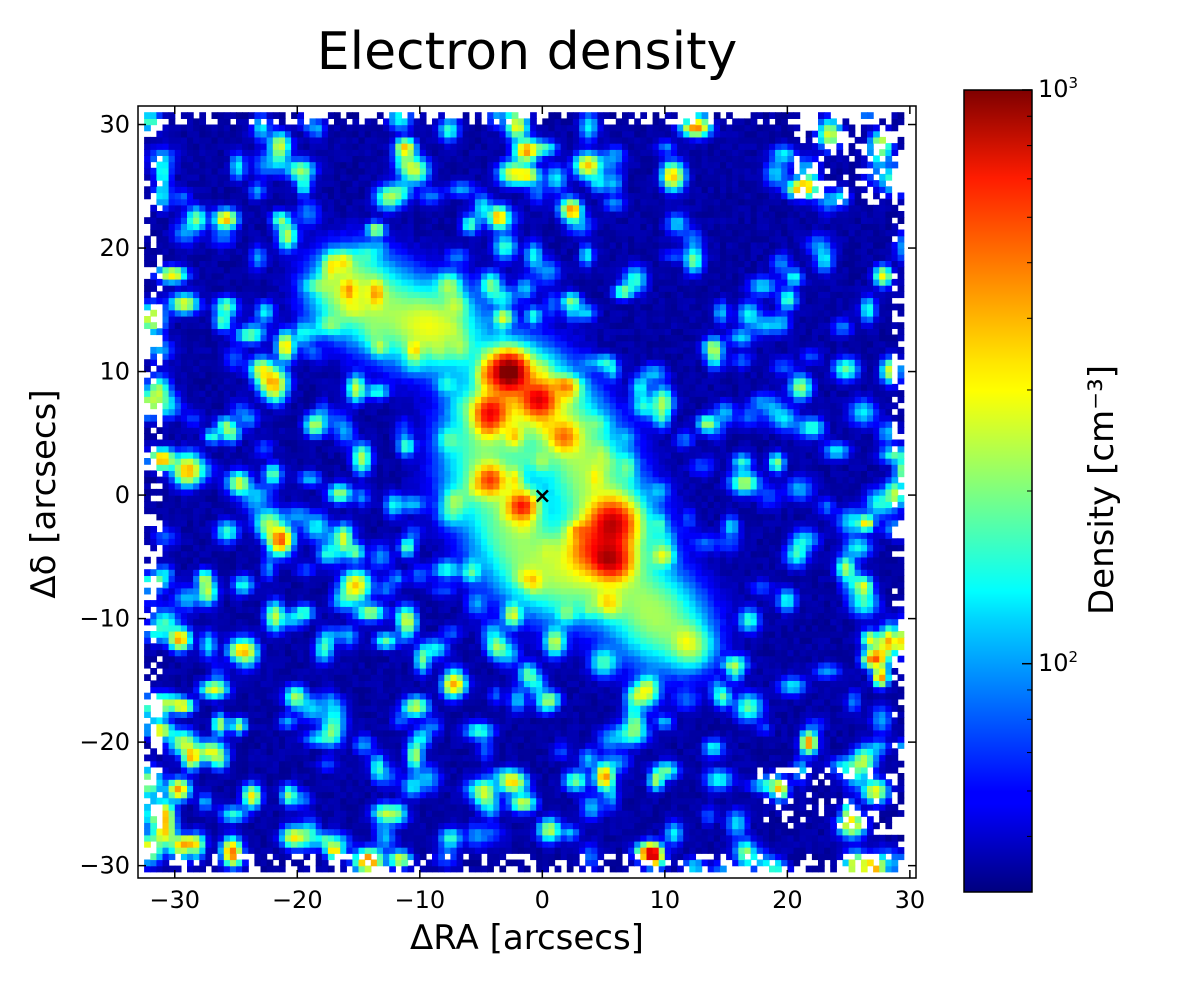  Describe the element at coordinates (104, 742) in the screenshot. I see `y-tick-label: −20` at that location.